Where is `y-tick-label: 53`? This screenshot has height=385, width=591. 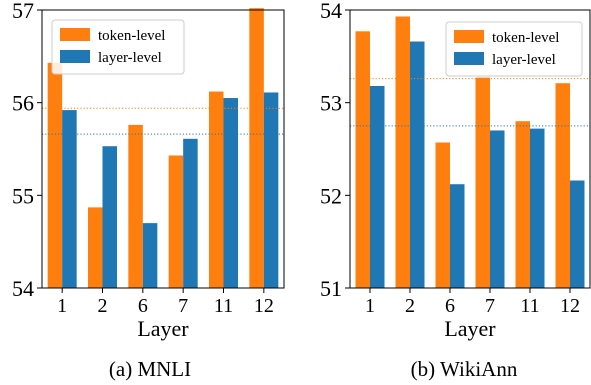 y-tick-label: 53 is located at coordinates (331, 103).